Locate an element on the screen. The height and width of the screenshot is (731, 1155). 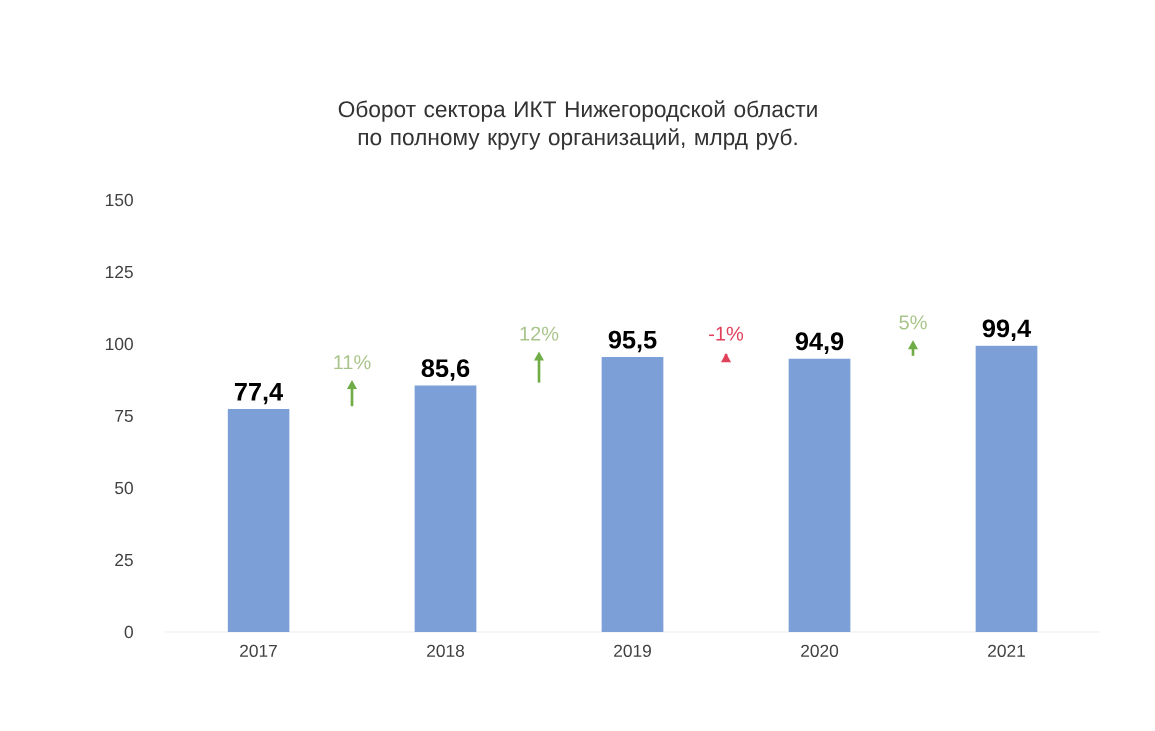
x-tick-label: 2020 is located at coordinates (820, 650).